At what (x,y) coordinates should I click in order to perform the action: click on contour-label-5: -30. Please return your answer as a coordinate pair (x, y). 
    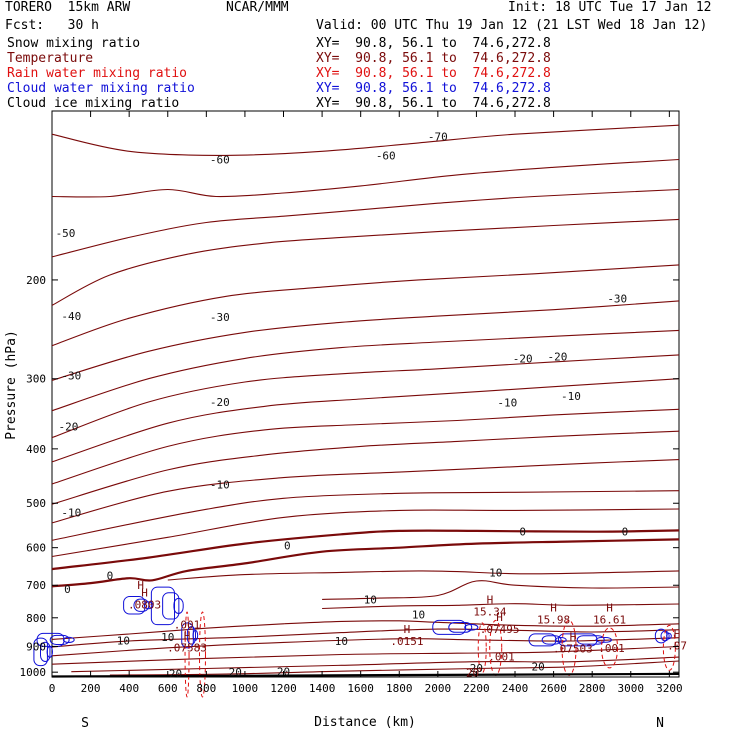
    Looking at the image, I should click on (71, 375).